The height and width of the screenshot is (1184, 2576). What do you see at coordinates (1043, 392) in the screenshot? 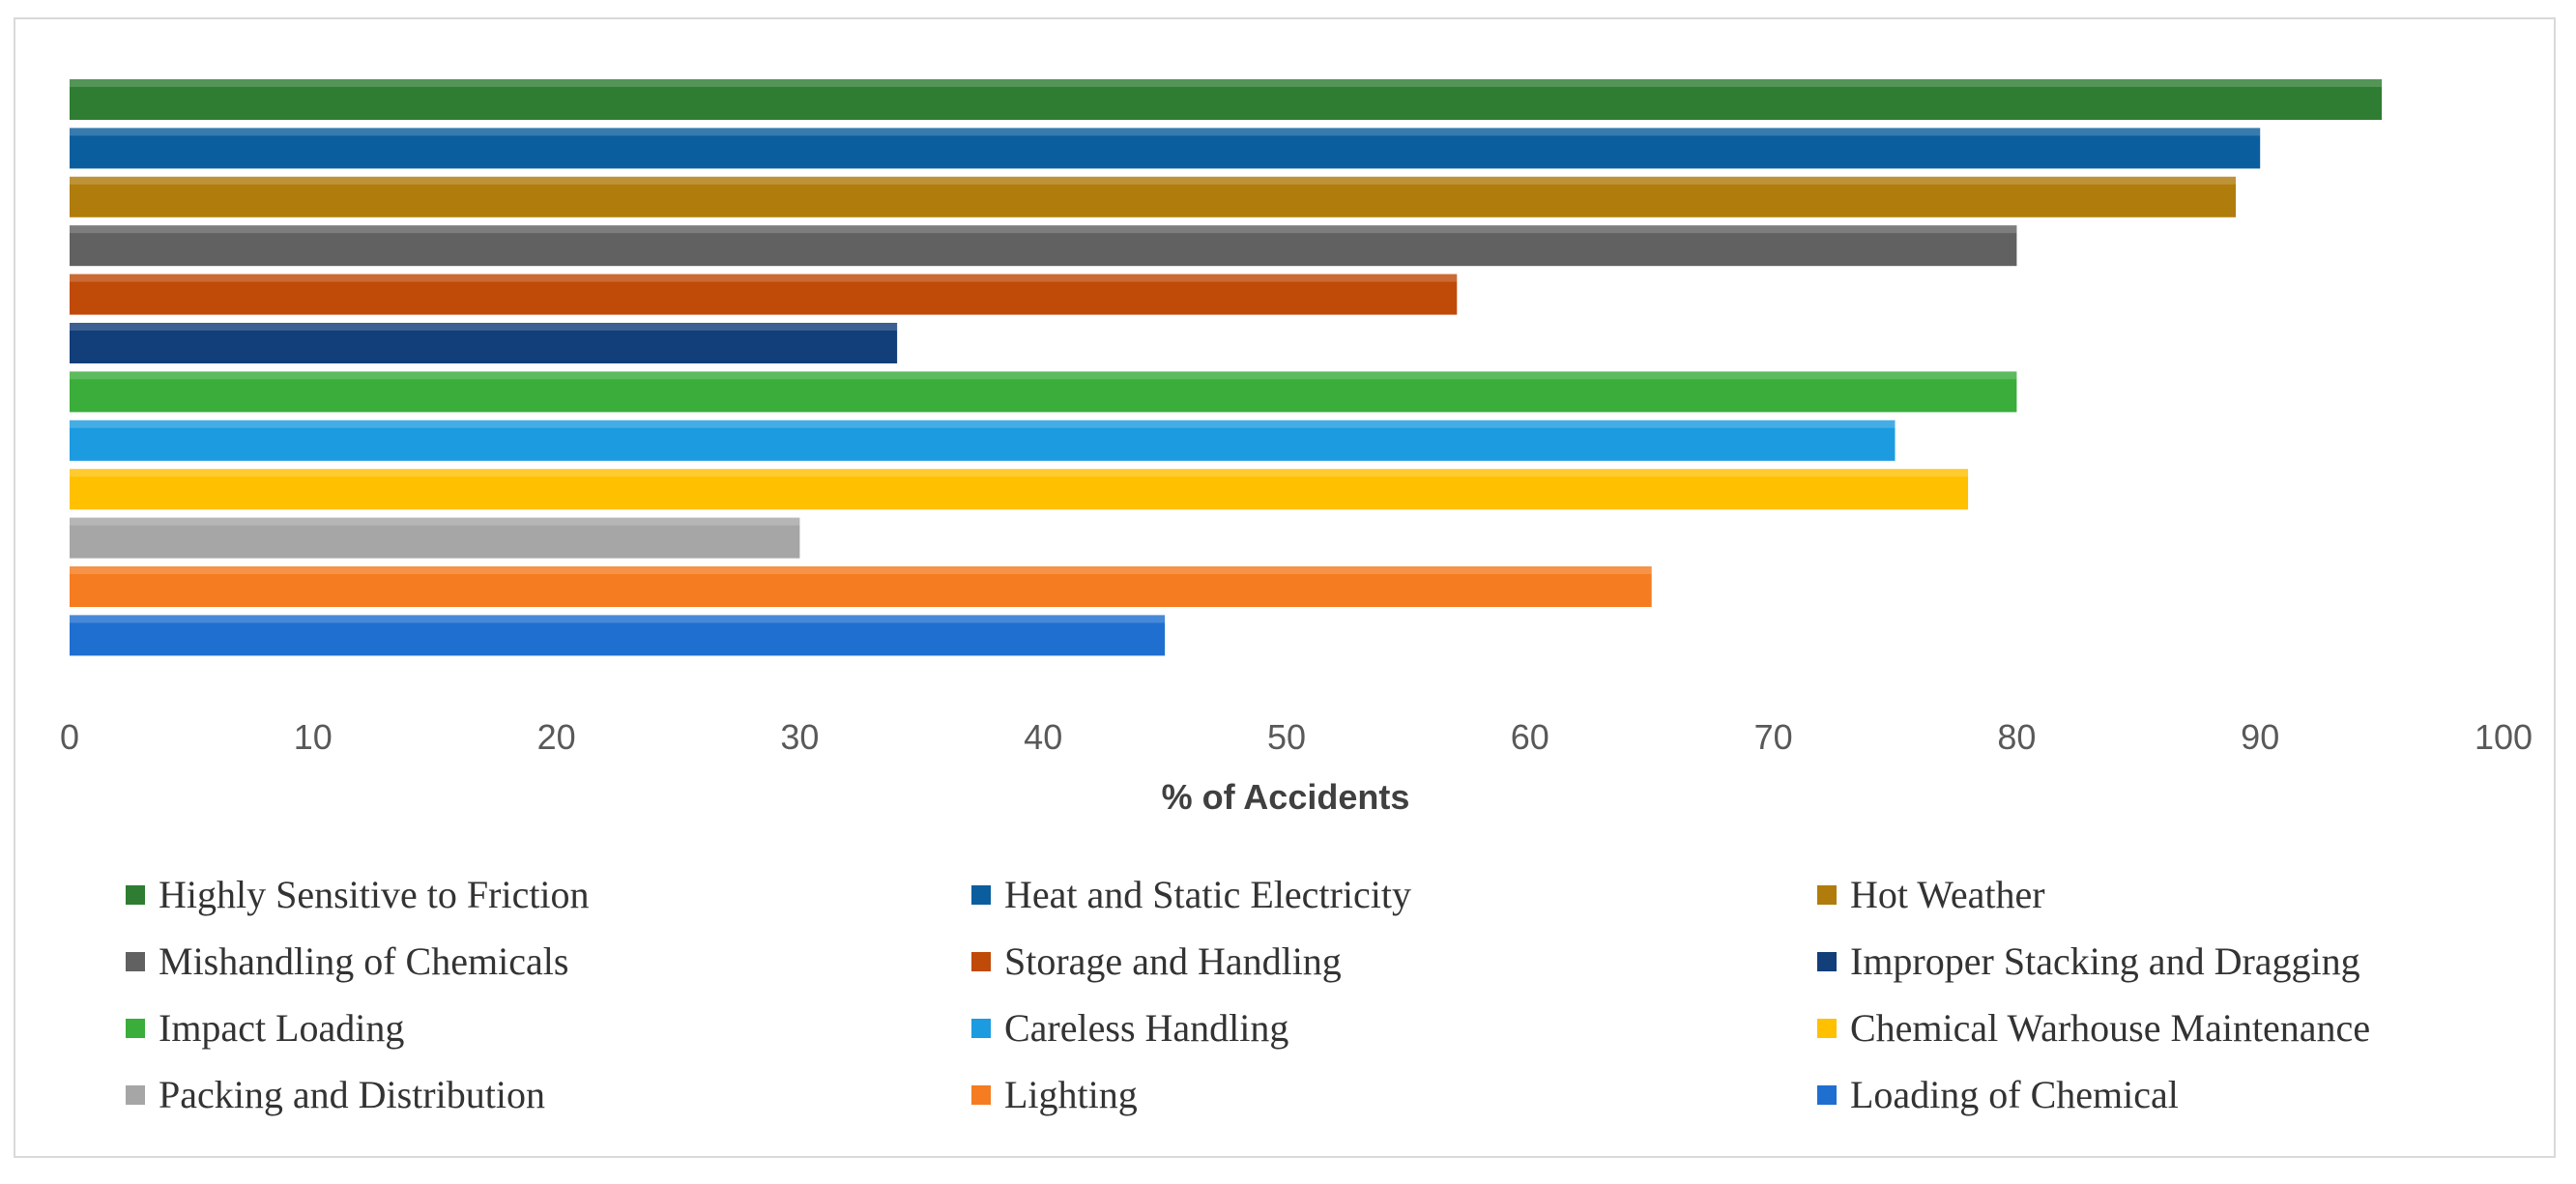
I see `bar-impact-loading` at bounding box center [1043, 392].